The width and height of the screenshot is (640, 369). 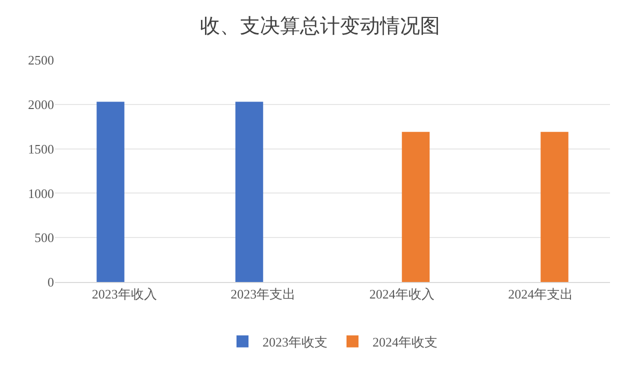 What do you see at coordinates (541, 294) in the screenshot?
I see `x-tick-label: 2024年支出` at bounding box center [541, 294].